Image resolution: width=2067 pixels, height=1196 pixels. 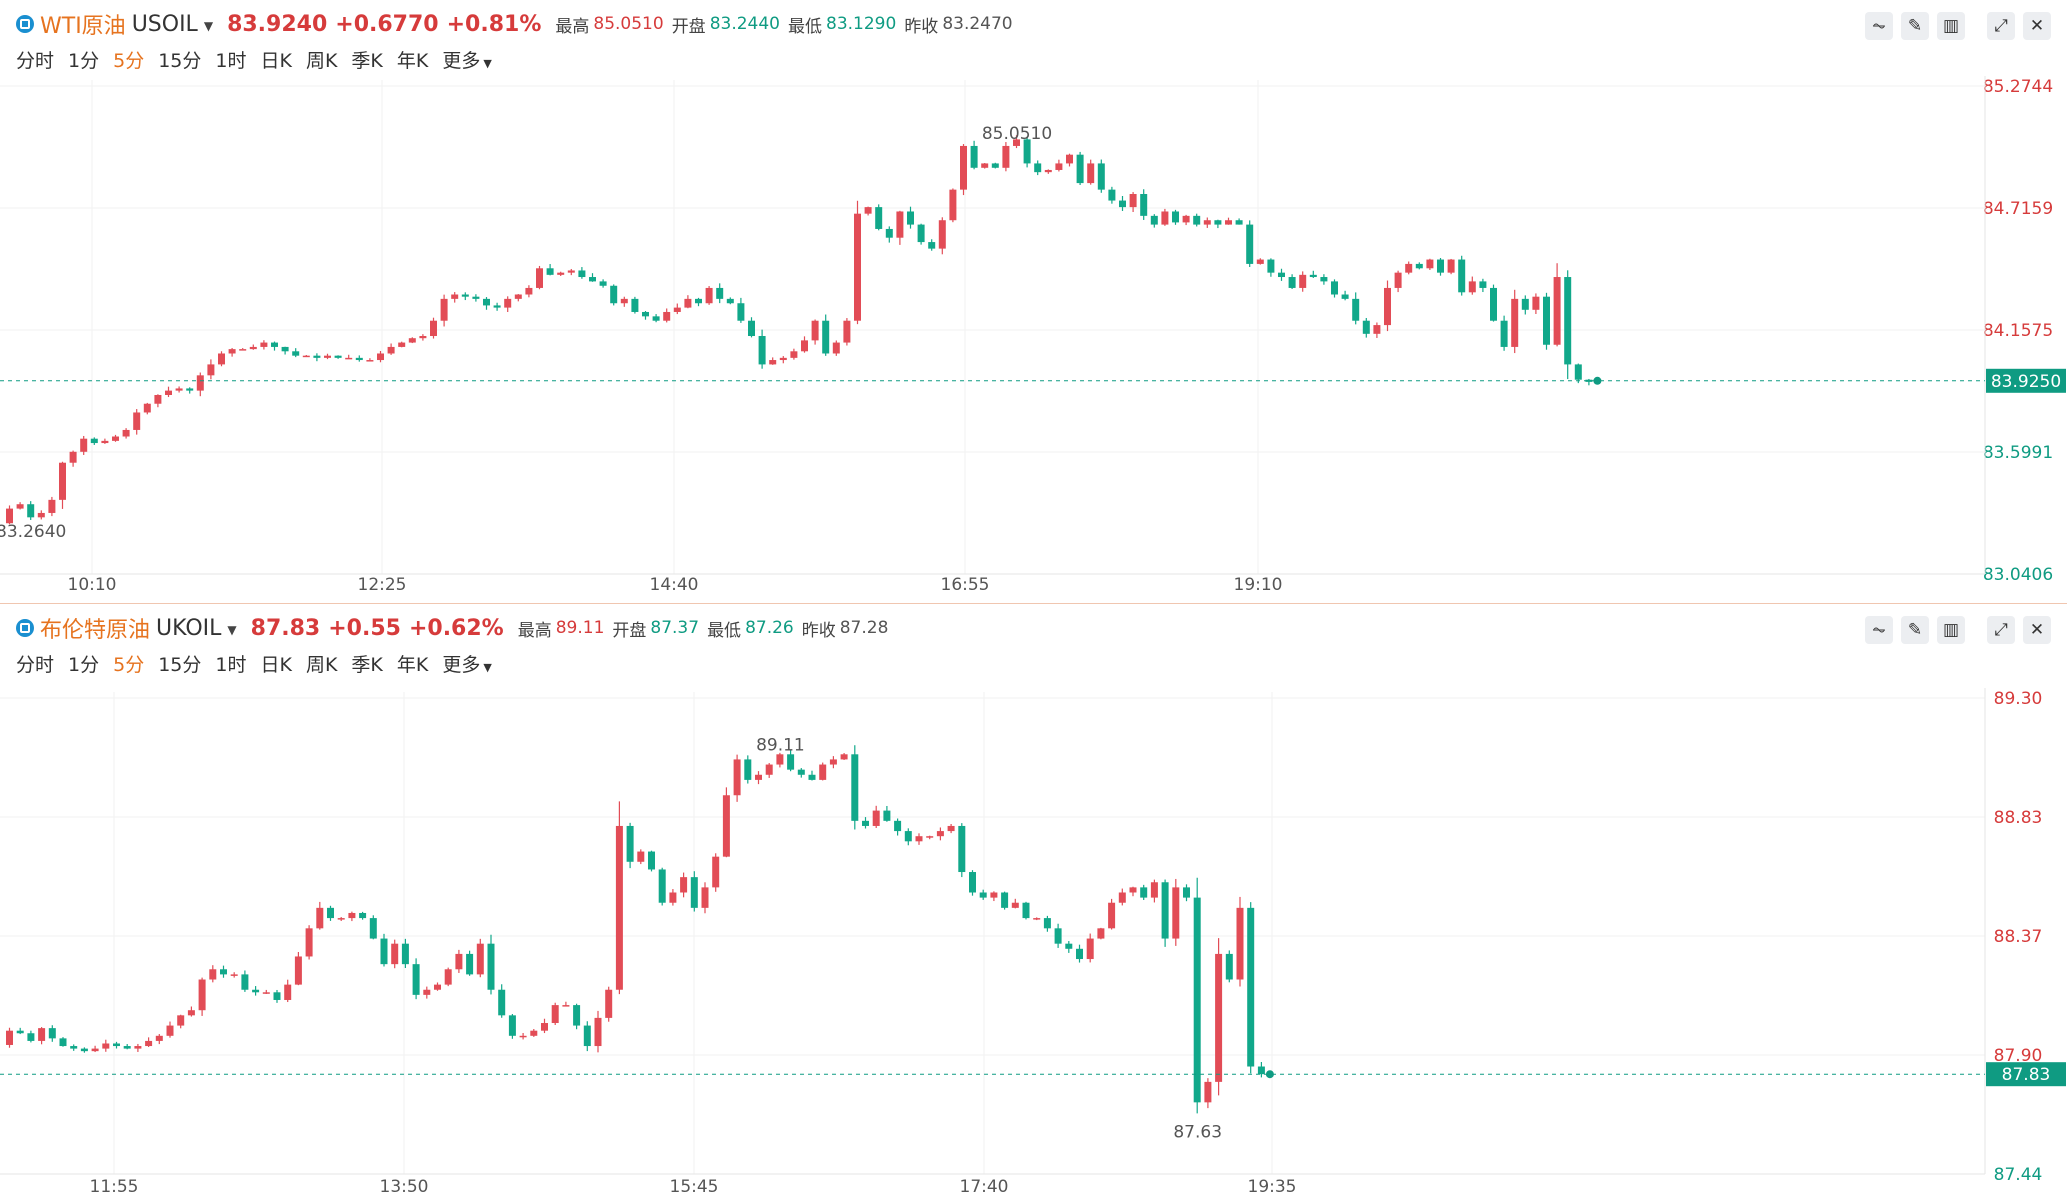 What do you see at coordinates (276, 61) in the screenshot?
I see `tab-day: 日K` at bounding box center [276, 61].